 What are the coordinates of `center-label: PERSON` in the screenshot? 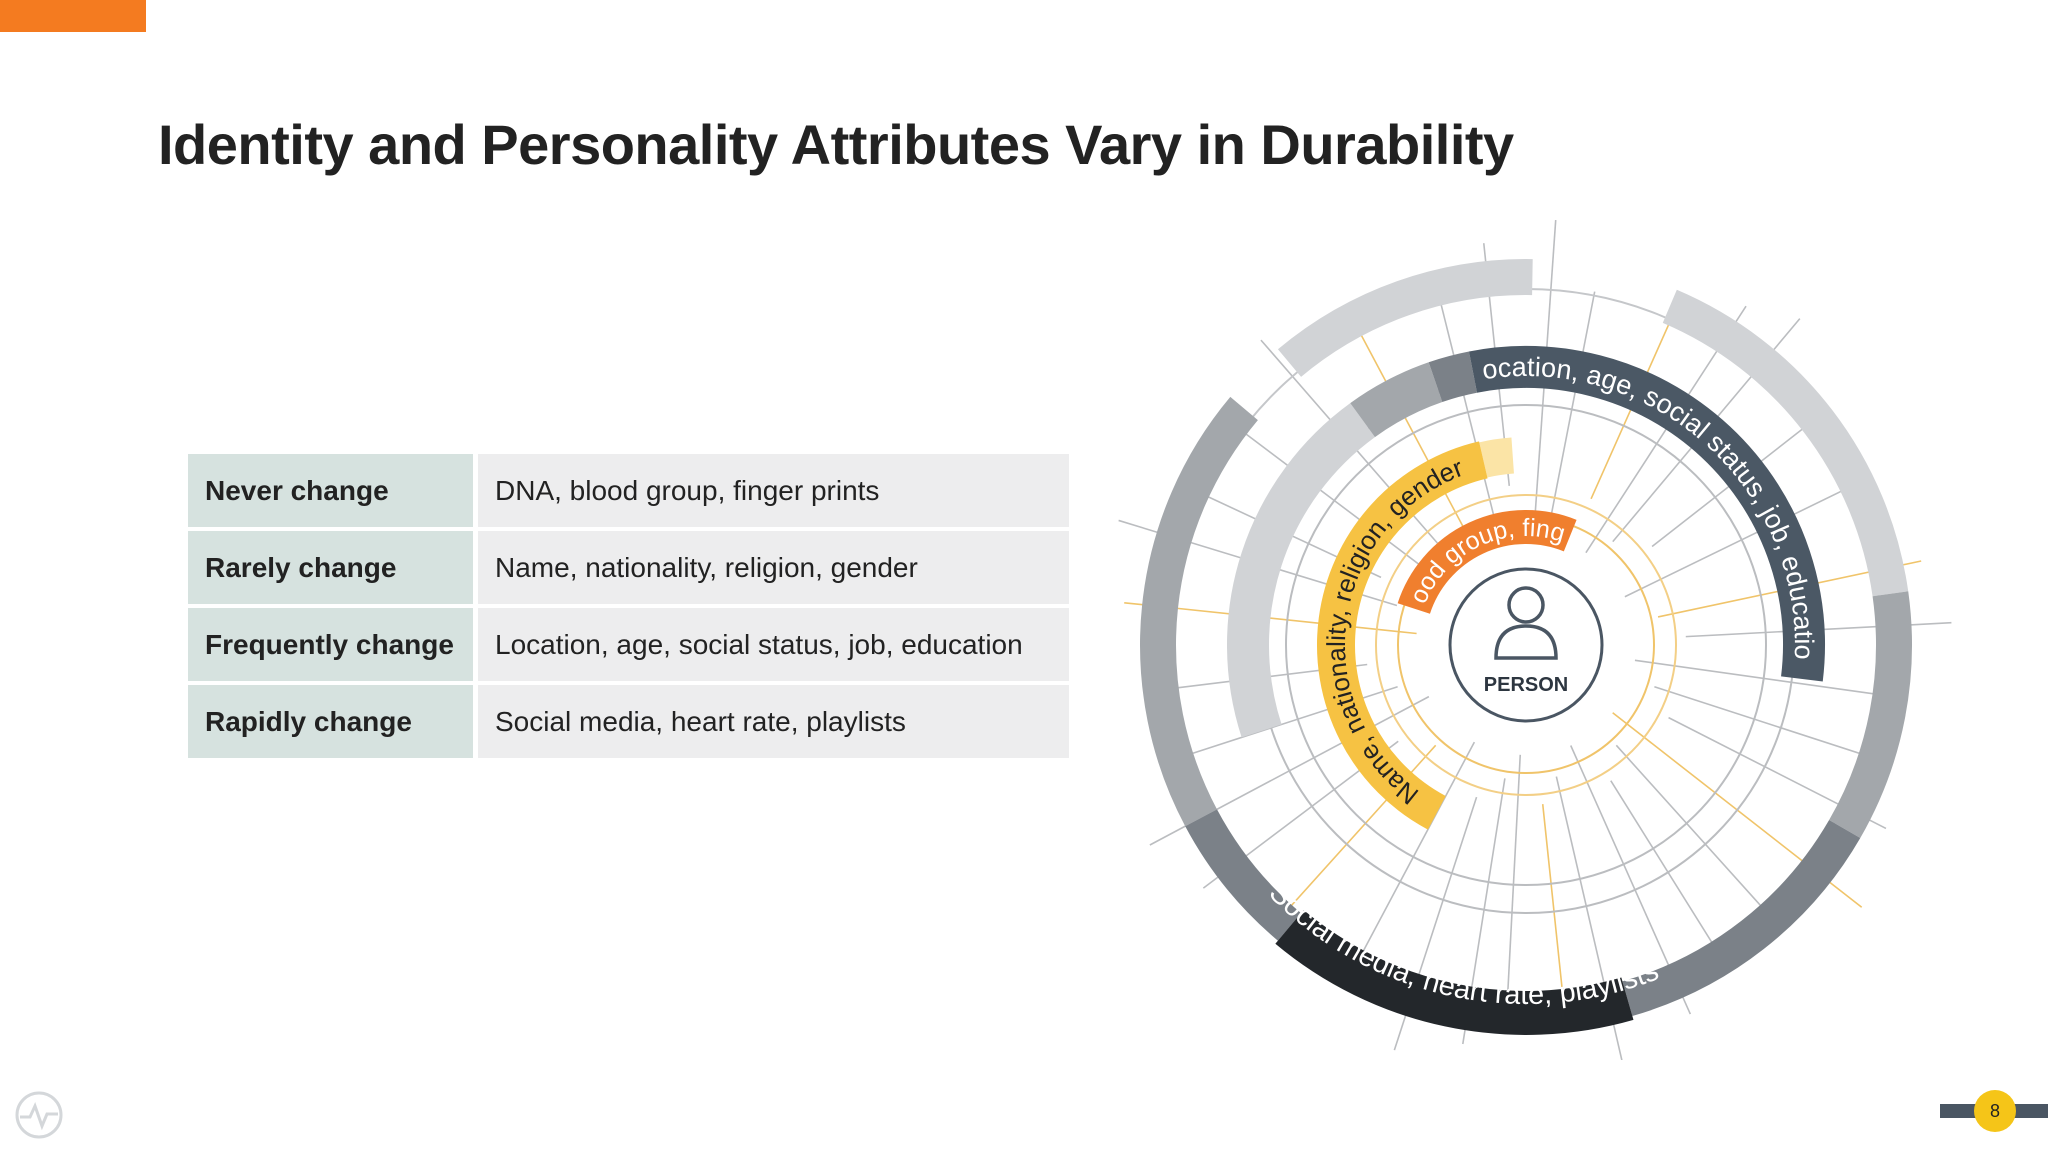 It's located at (1526, 685).